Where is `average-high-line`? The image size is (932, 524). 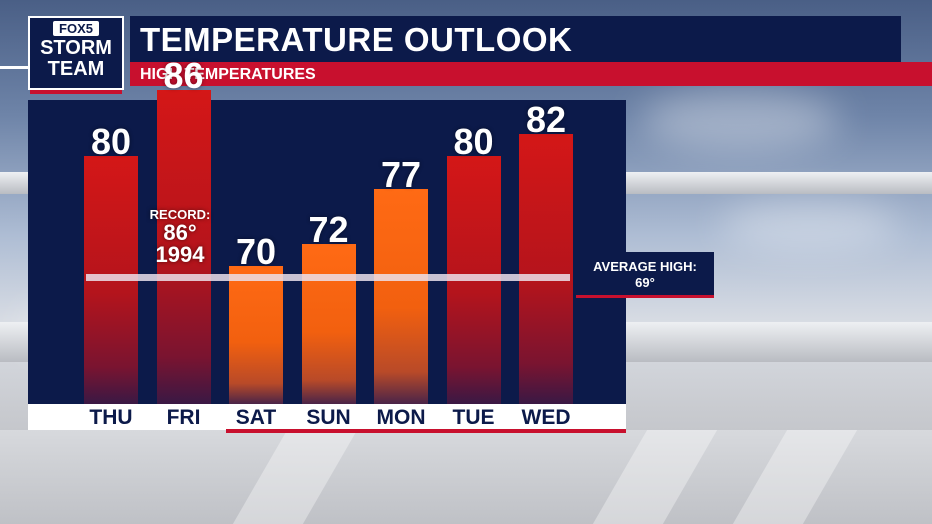
average-high-line is located at coordinates (328, 277).